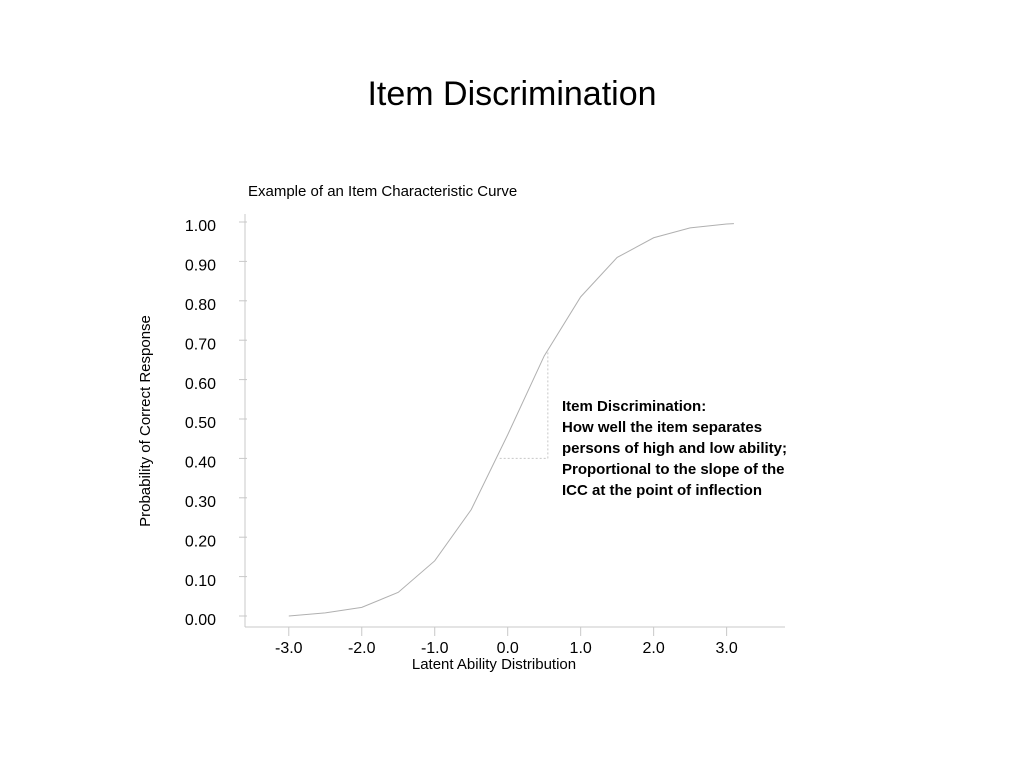 The width and height of the screenshot is (1024, 768). Describe the element at coordinates (726, 648) in the screenshot. I see `x-tick-label: 3.0` at that location.